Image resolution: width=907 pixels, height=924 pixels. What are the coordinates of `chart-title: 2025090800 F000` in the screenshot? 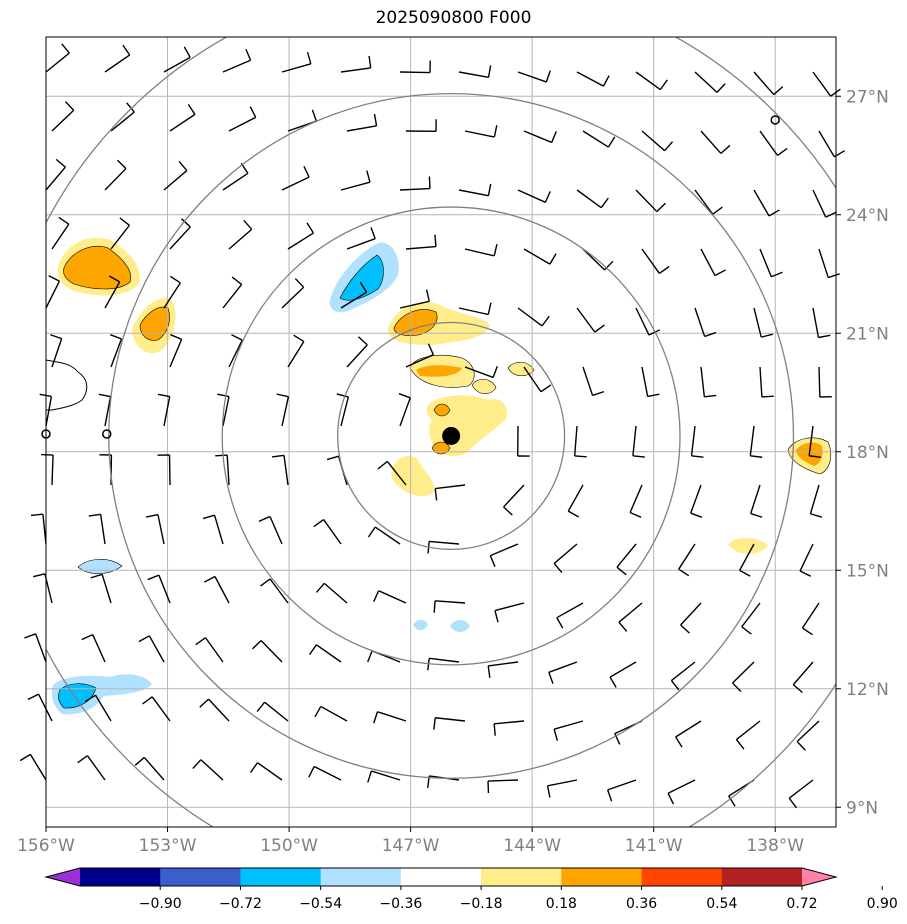 It's located at (453, 18).